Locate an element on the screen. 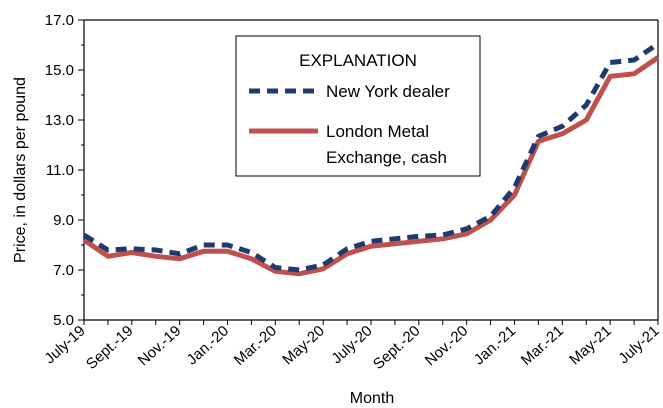 The image size is (663, 408). x-axis-label: Month is located at coordinates (372, 398).